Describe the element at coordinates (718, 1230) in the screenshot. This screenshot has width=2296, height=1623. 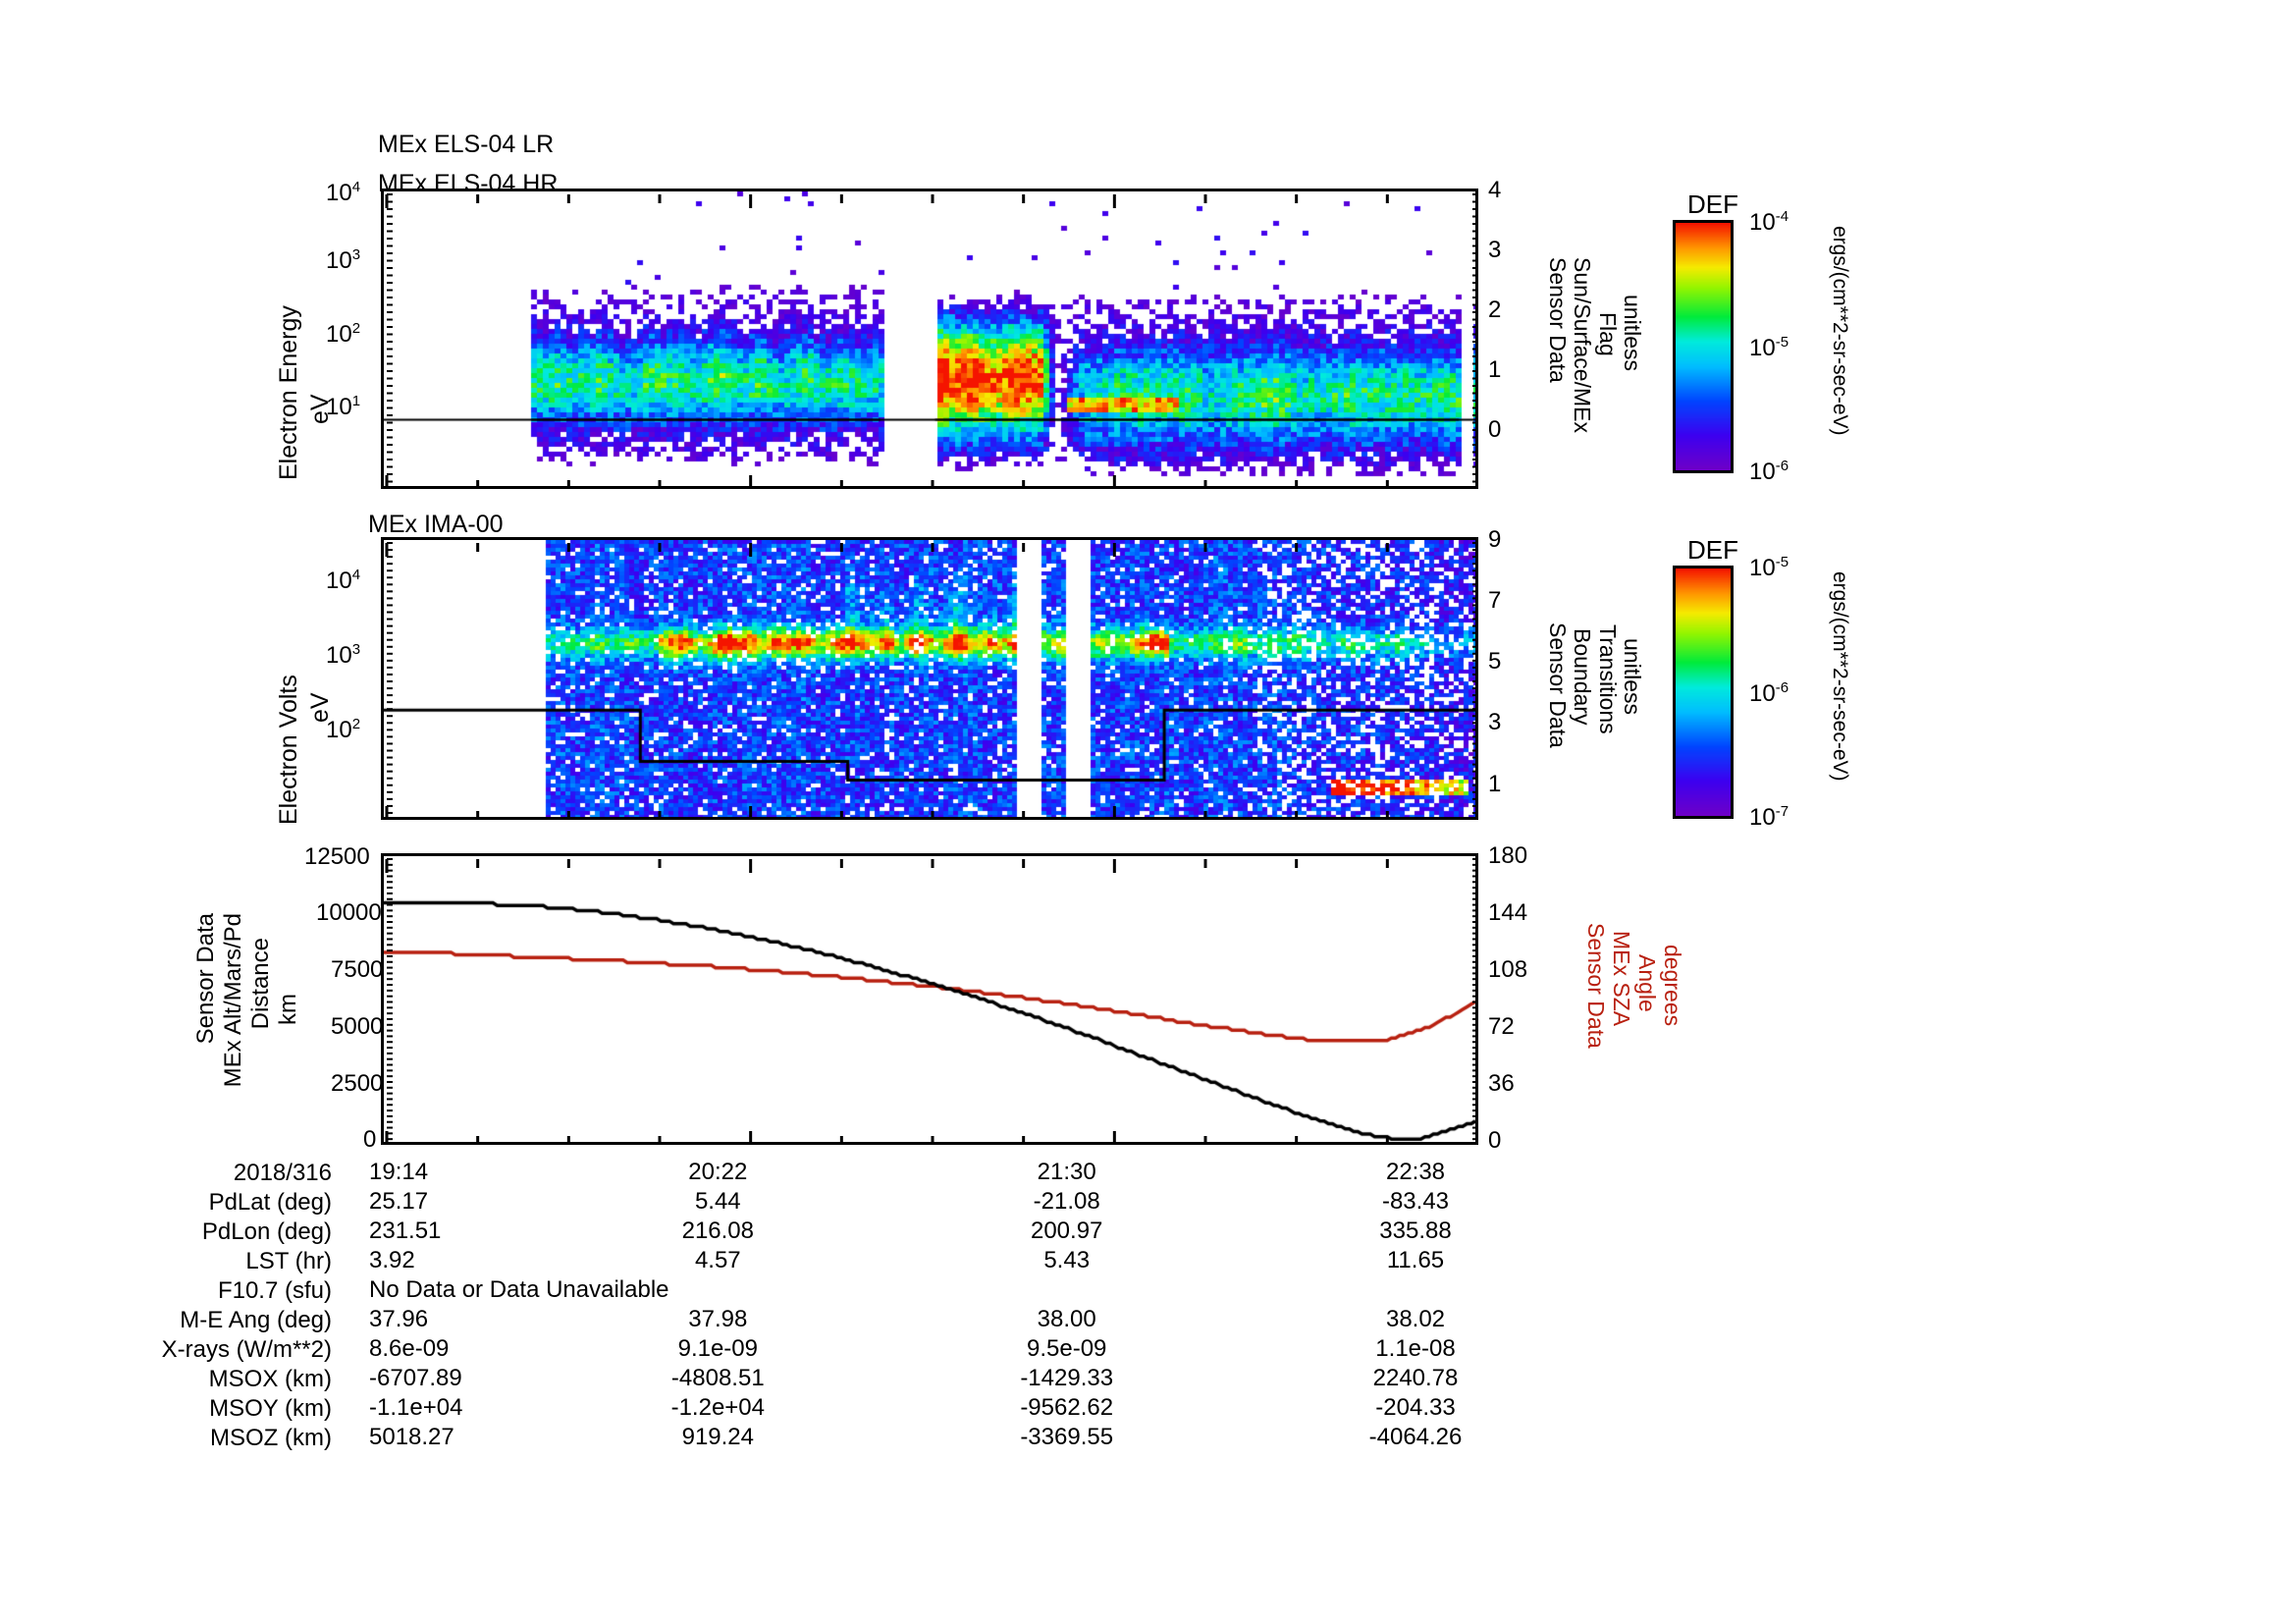
I see `ephemeris-value: 216.08` at that location.